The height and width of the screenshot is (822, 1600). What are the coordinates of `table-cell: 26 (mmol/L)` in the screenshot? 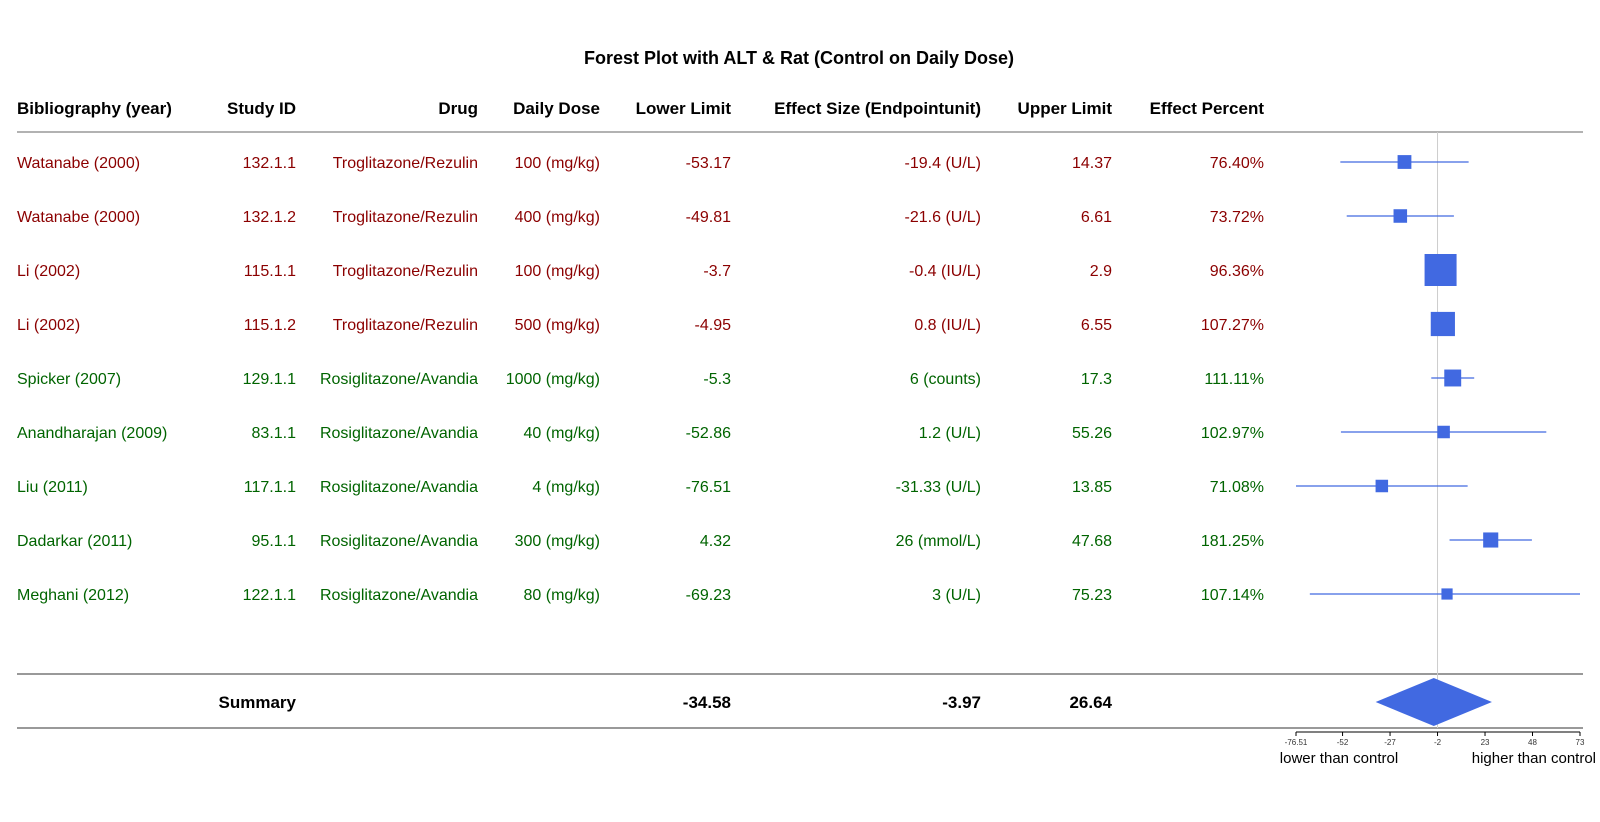 It's located at (938, 541).